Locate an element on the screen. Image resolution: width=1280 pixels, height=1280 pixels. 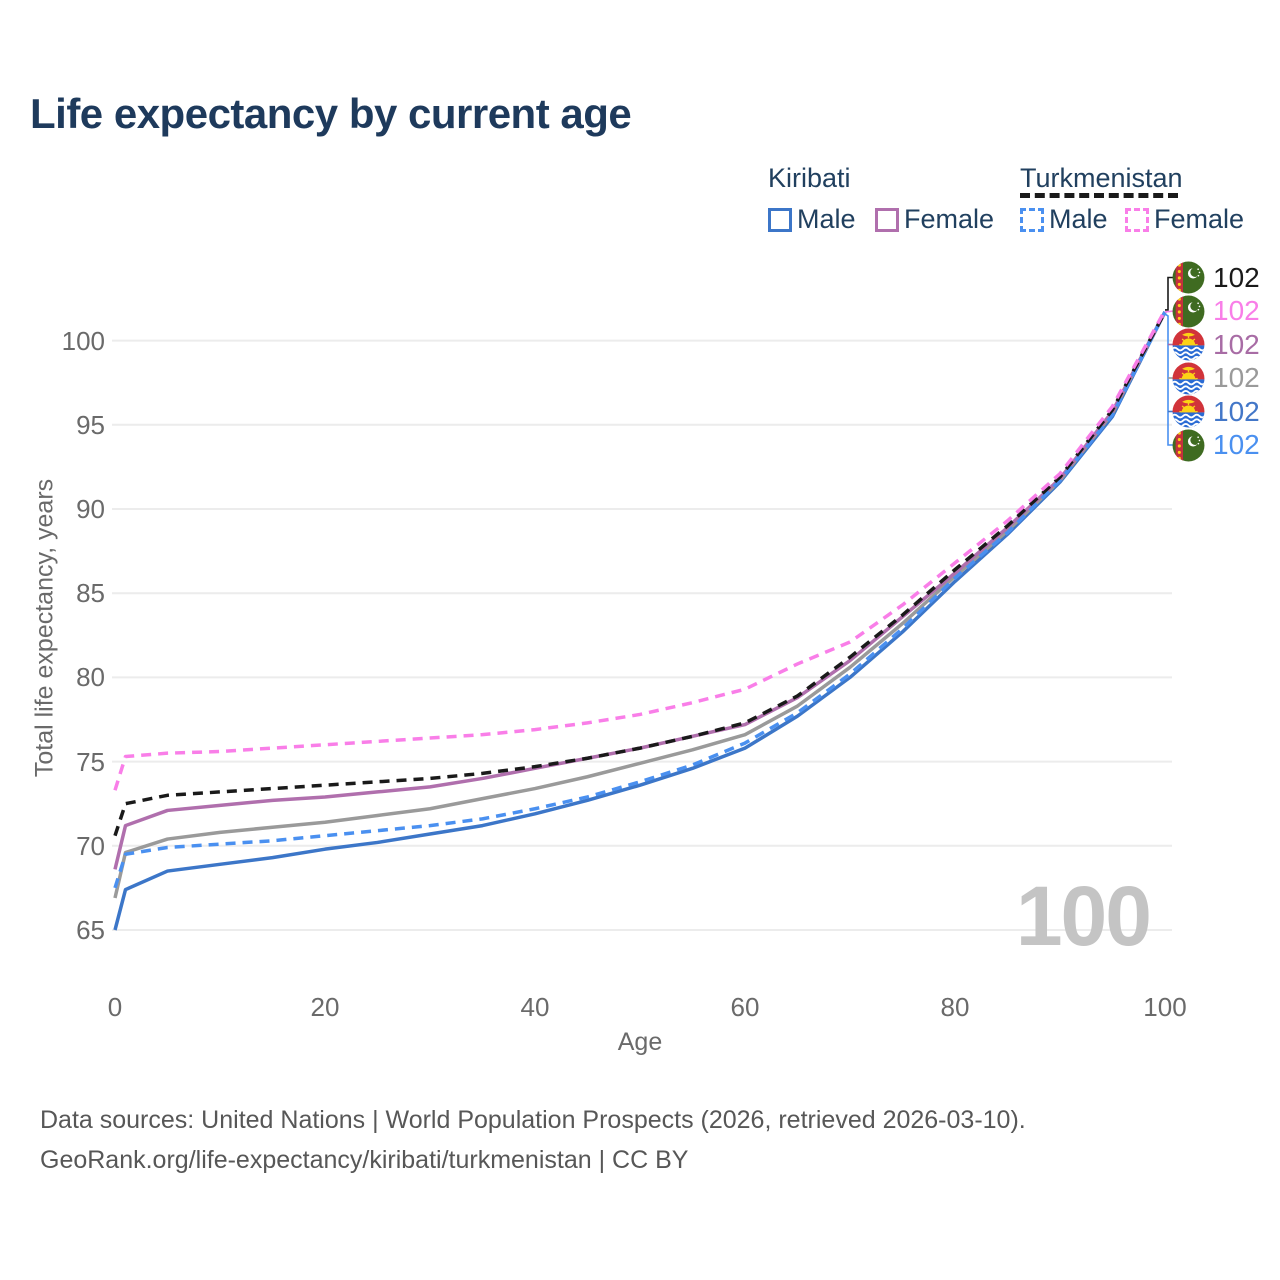
legend-item-turkmenistan-male: Male is located at coordinates (1064, 219).